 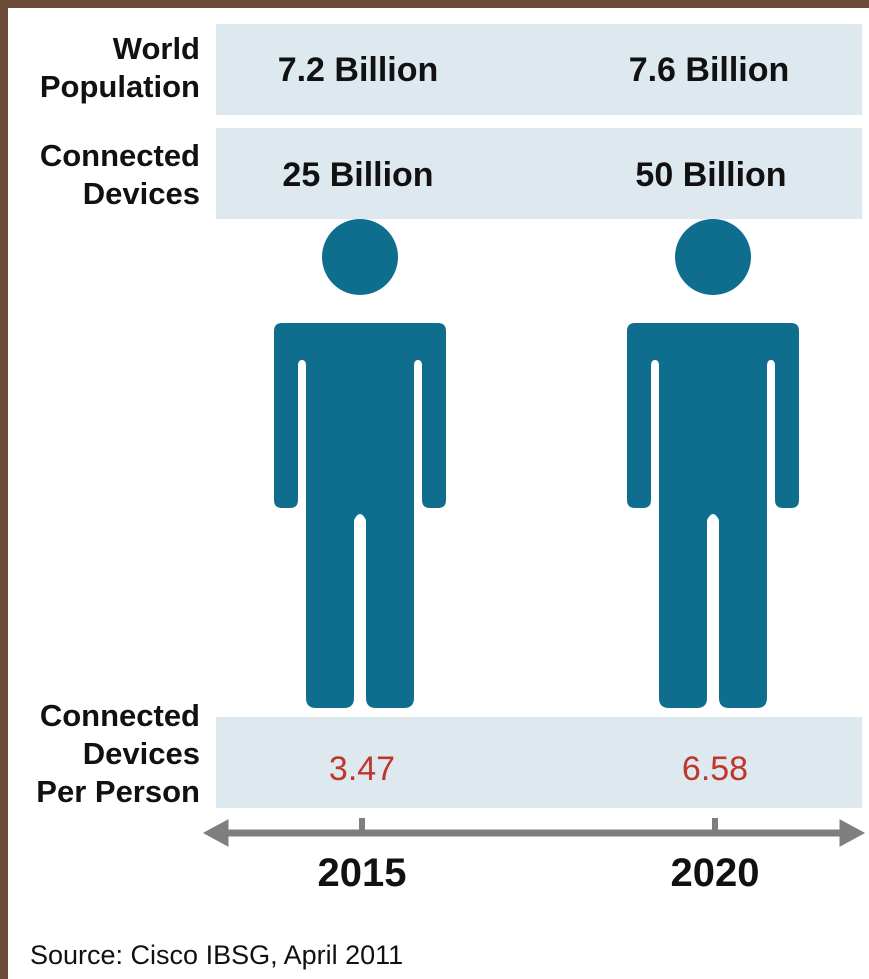 I want to click on timeline-axis, so click(x=534, y=832).